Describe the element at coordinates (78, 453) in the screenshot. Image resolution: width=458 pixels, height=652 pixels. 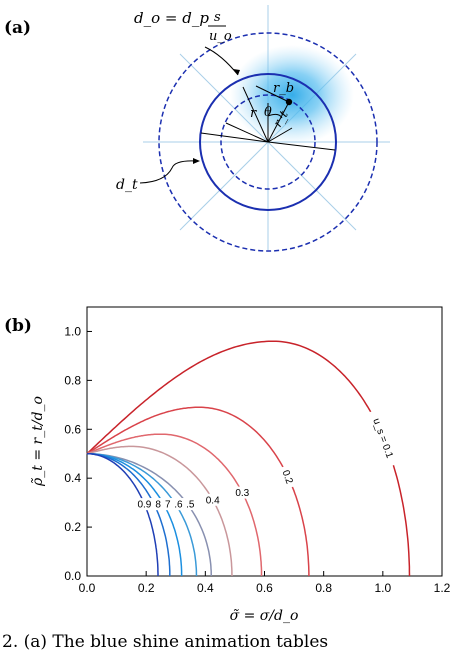
I see `y-axis: 0.0 0.2 0.4 0.6 0.8 1.0` at that location.